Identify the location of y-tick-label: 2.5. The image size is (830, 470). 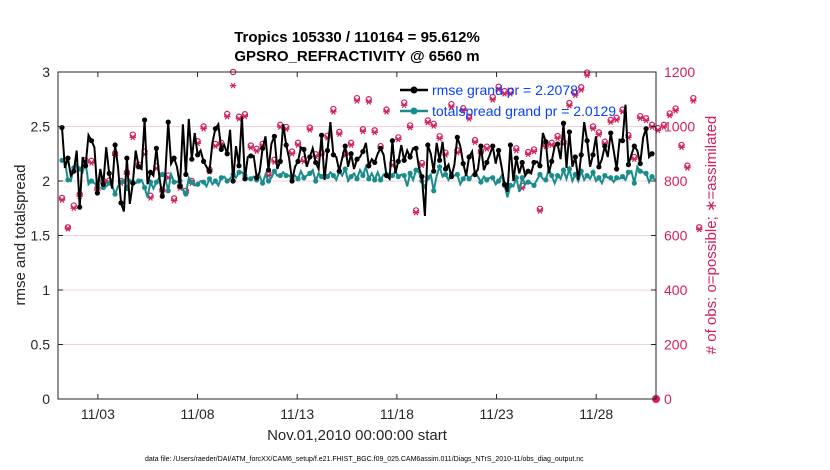
(41, 127).